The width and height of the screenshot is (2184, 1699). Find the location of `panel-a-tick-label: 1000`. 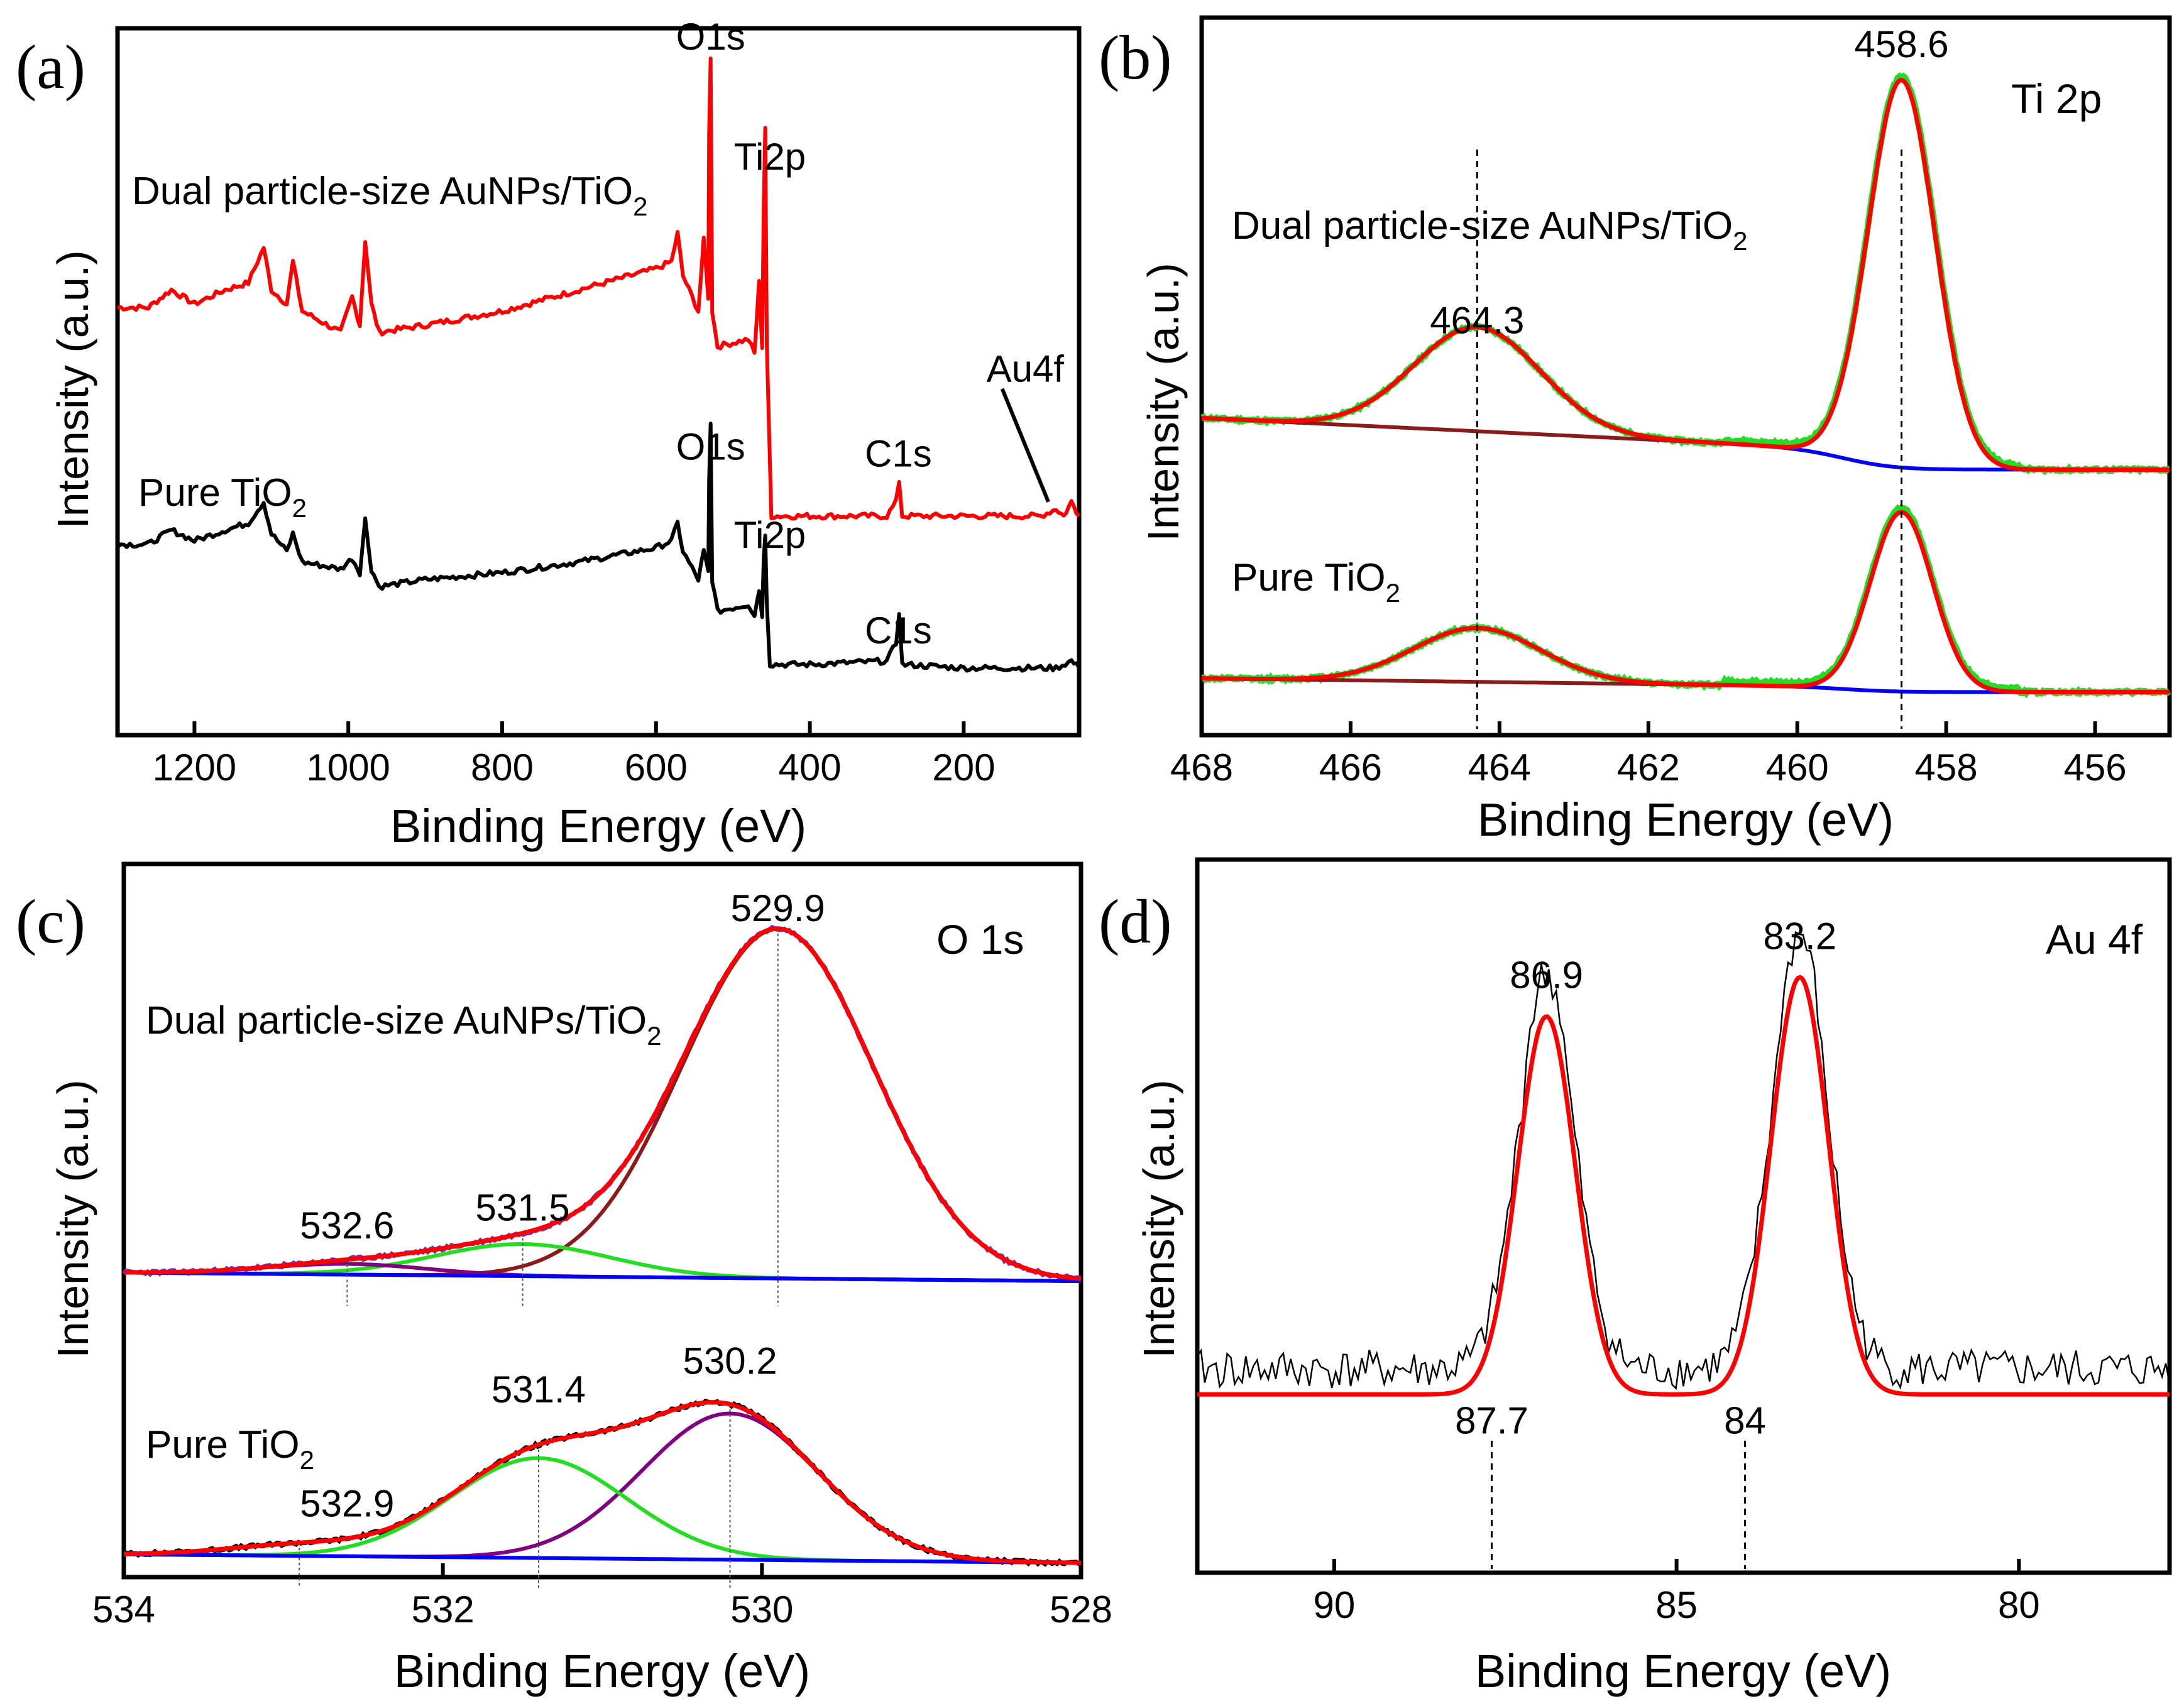

panel-a-tick-label: 1000 is located at coordinates (348, 767).